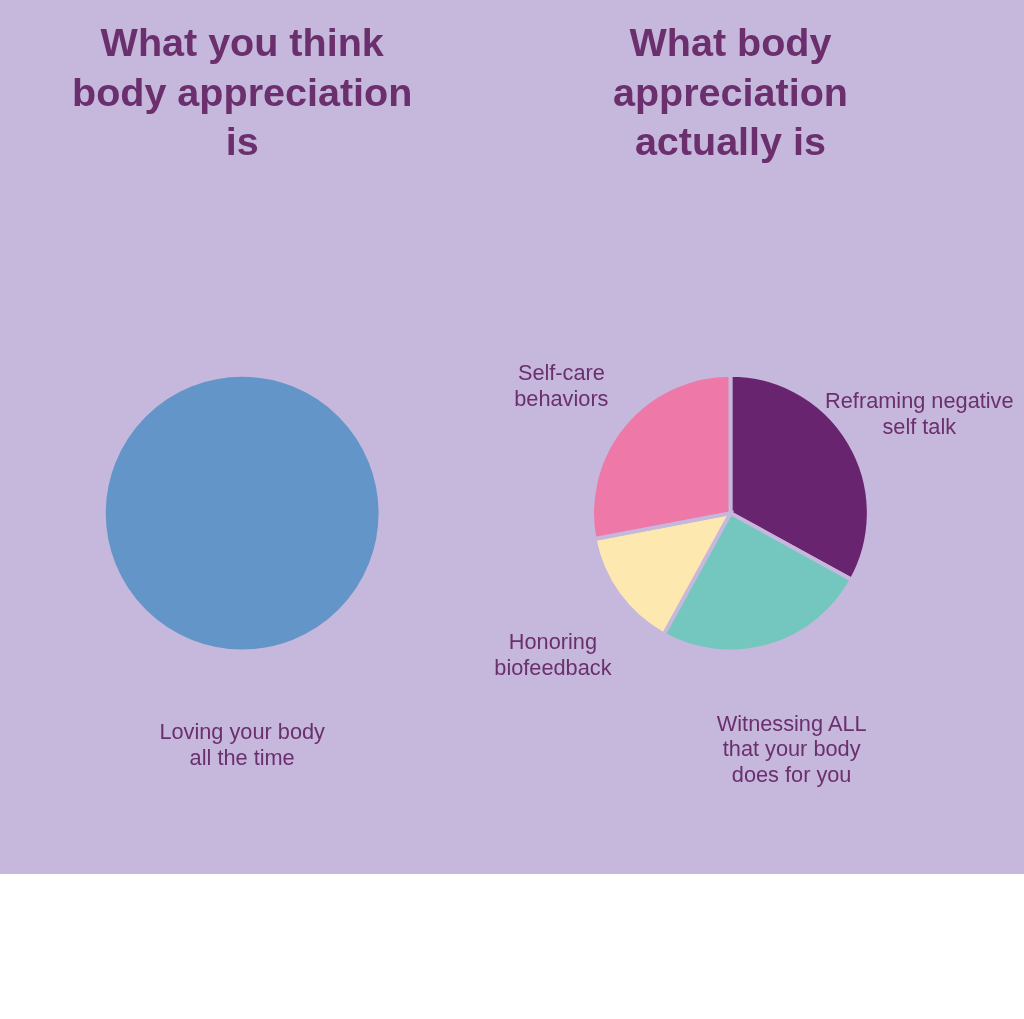 This screenshot has width=1024, height=1019. Describe the element at coordinates (791, 749) in the screenshot. I see `slice-label: Witnessing ALL that your body does for you` at that location.